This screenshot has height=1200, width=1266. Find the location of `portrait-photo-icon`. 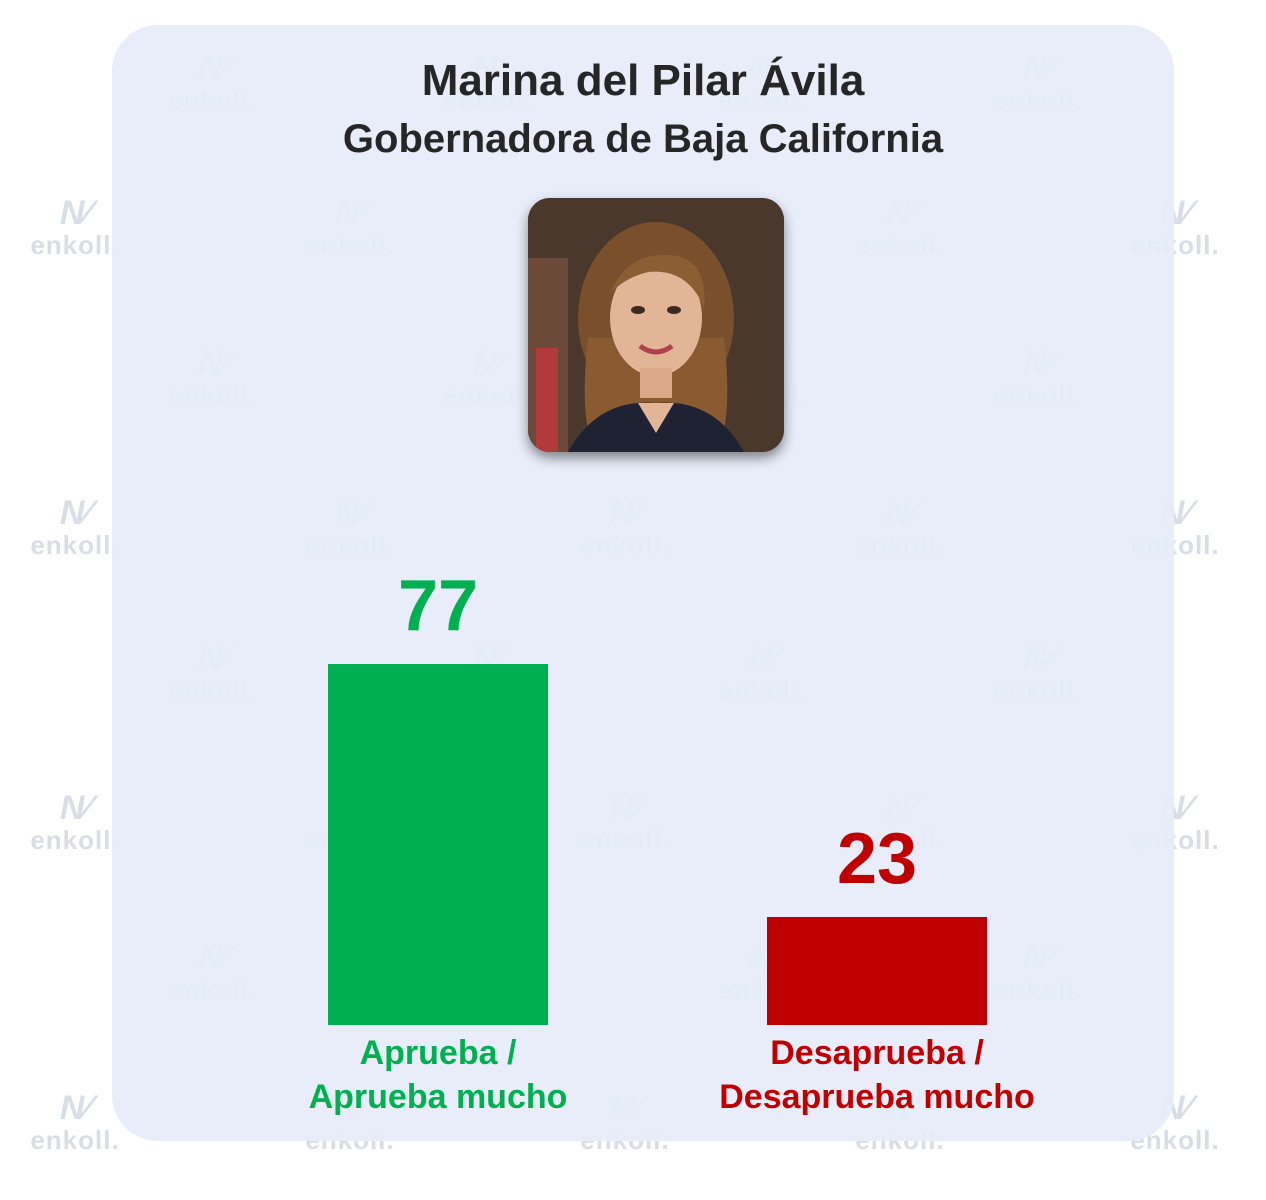

portrait-photo-icon is located at coordinates (656, 325).